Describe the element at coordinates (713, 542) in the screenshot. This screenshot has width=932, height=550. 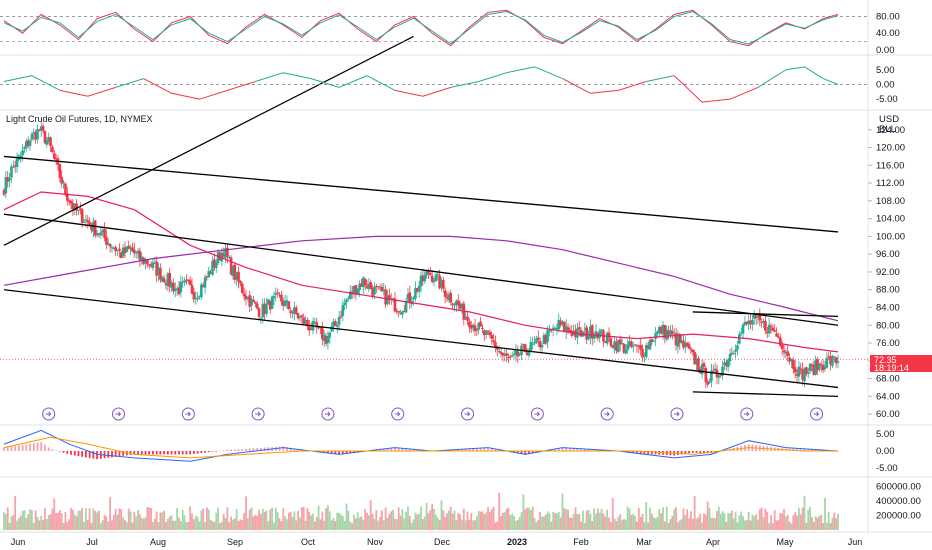
I see `time-label-10: Apr` at that location.